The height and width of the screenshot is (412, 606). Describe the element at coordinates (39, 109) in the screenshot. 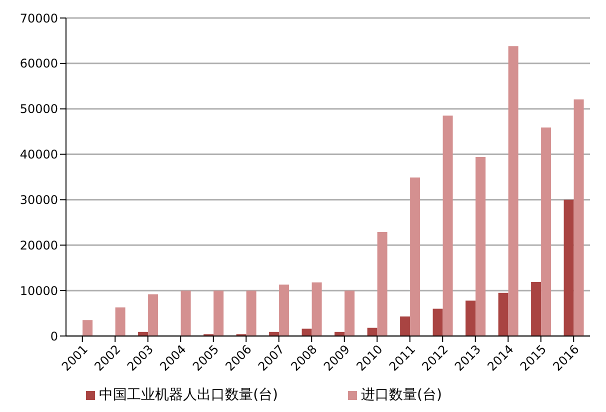

I see `y-tick-label: 50000` at that location.